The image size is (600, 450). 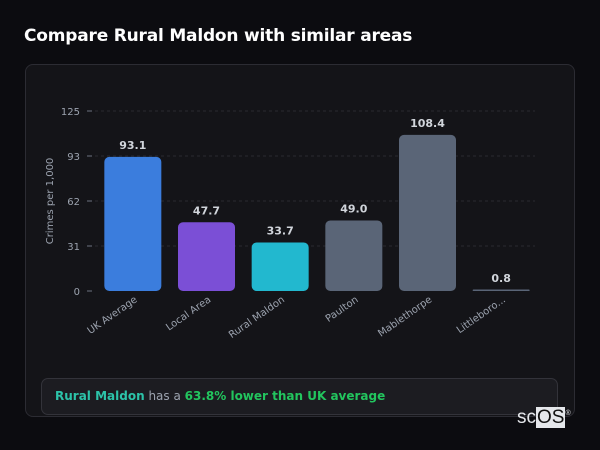 I want to click on x-tick-label: Local Area, so click(x=188, y=313).